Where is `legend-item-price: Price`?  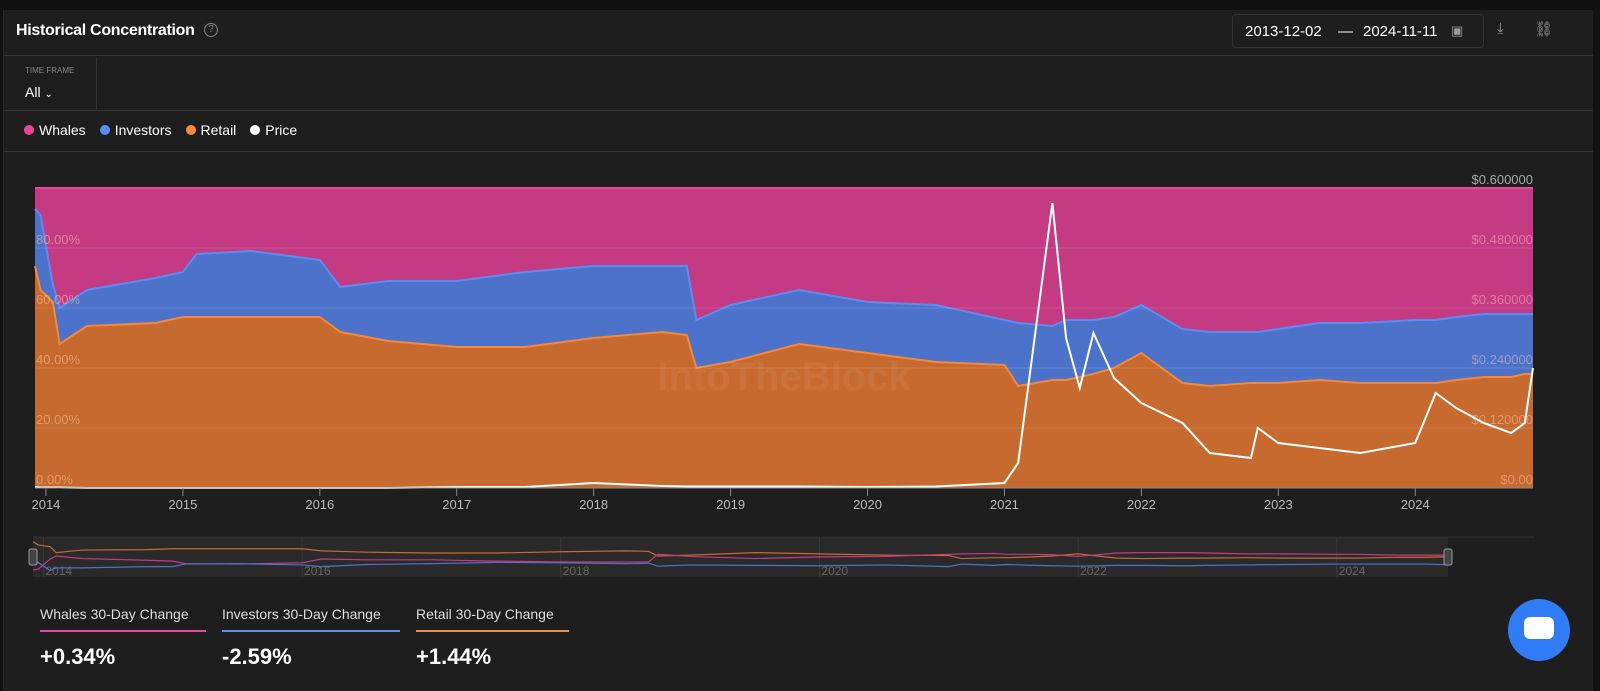 legend-item-price: Price is located at coordinates (273, 130).